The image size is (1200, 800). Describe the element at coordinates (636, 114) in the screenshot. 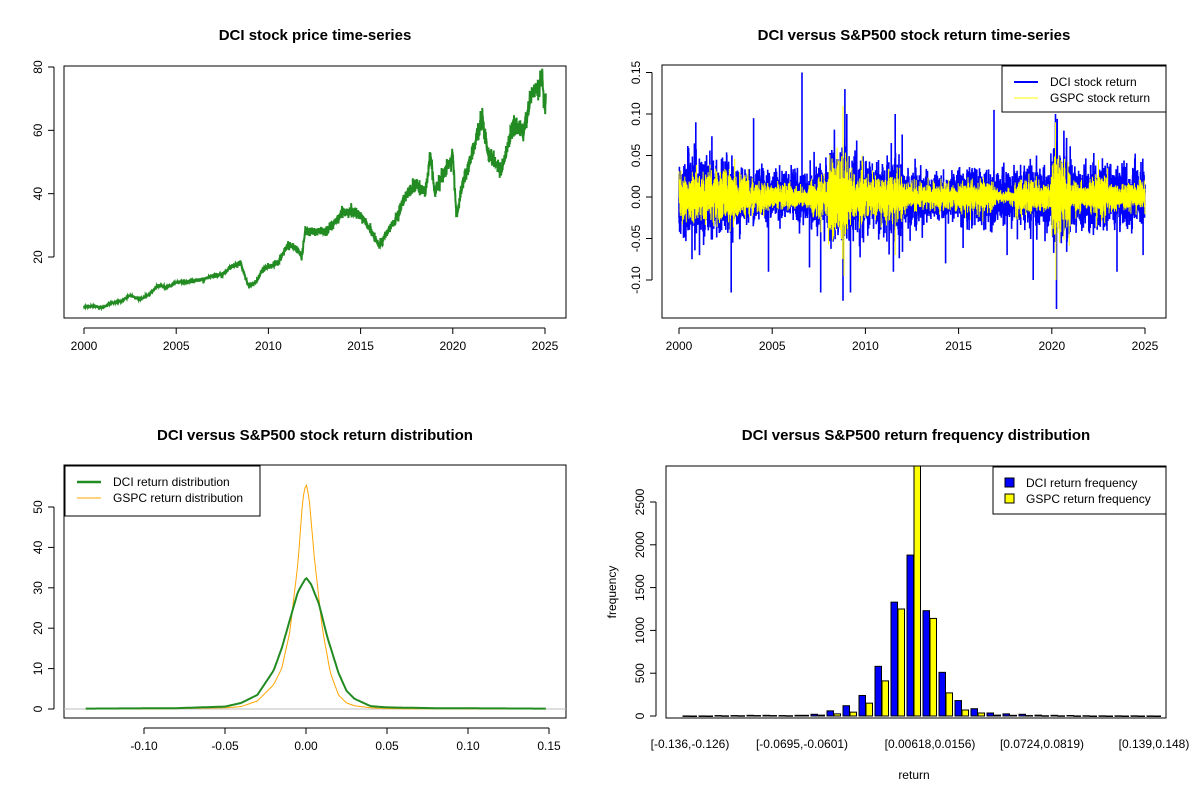

I see `y-tick-label: 0.10` at that location.